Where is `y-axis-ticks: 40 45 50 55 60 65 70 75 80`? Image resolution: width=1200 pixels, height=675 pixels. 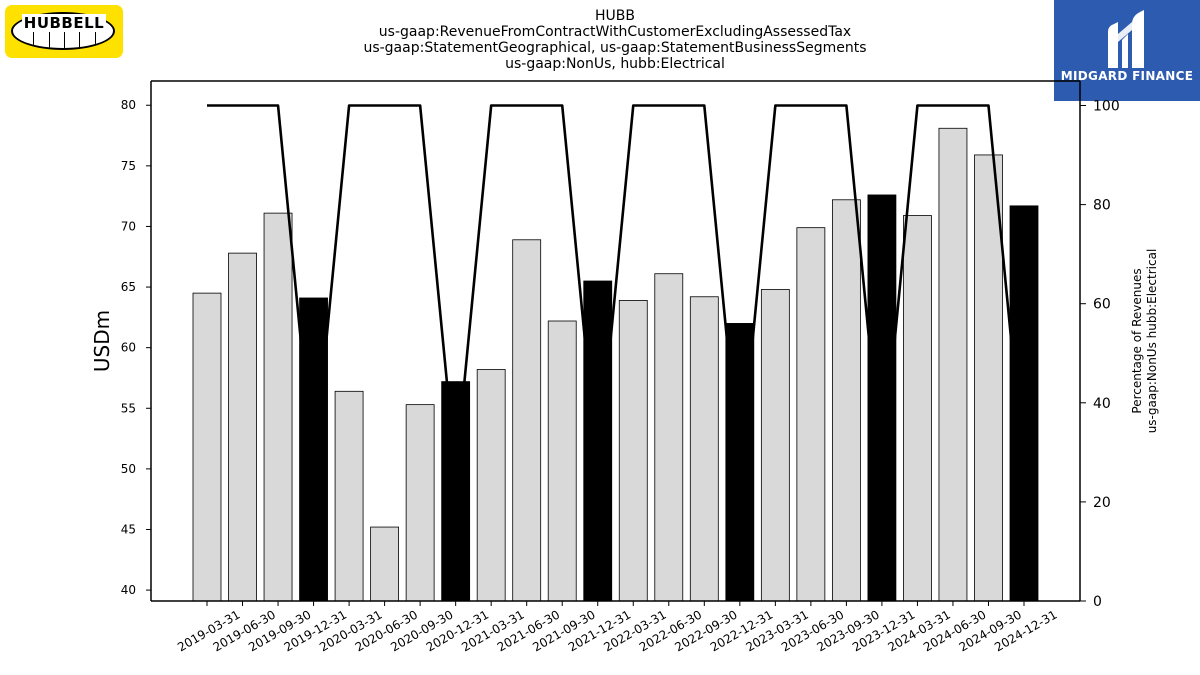
y-axis-ticks: 40 45 50 55 60 65 70 75 80 is located at coordinates (136, 347).